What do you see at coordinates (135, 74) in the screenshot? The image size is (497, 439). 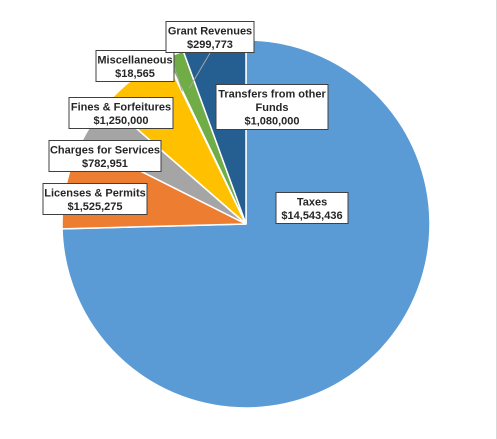 I see `data-label-value: $18,565` at bounding box center [135, 74].